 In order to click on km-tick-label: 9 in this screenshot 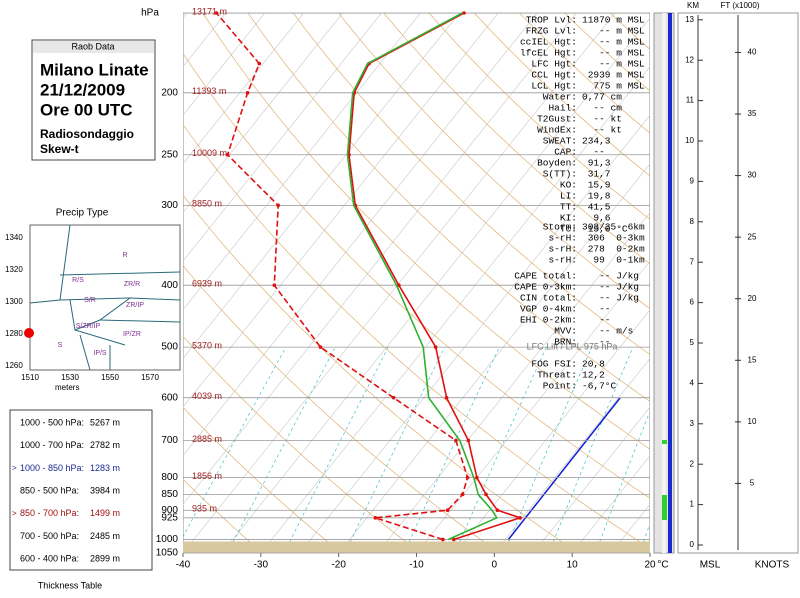, I will do `click(692, 181)`.